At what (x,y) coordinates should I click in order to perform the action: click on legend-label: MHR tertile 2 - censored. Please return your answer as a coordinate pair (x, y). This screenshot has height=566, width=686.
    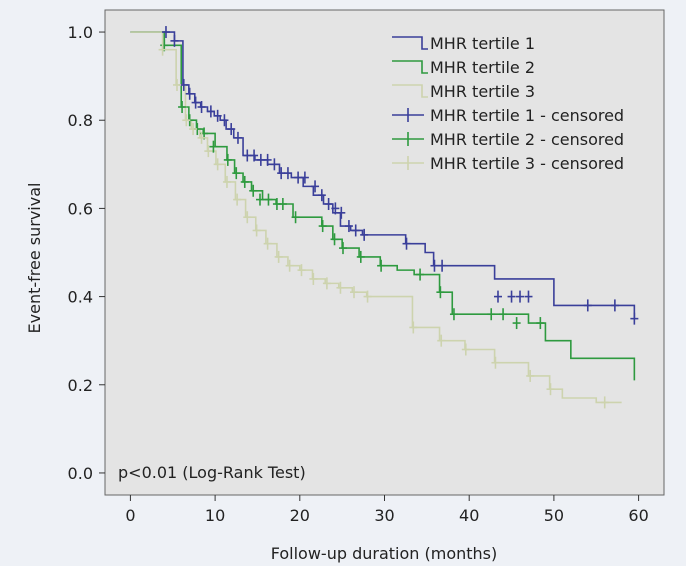
    Looking at the image, I should click on (527, 139).